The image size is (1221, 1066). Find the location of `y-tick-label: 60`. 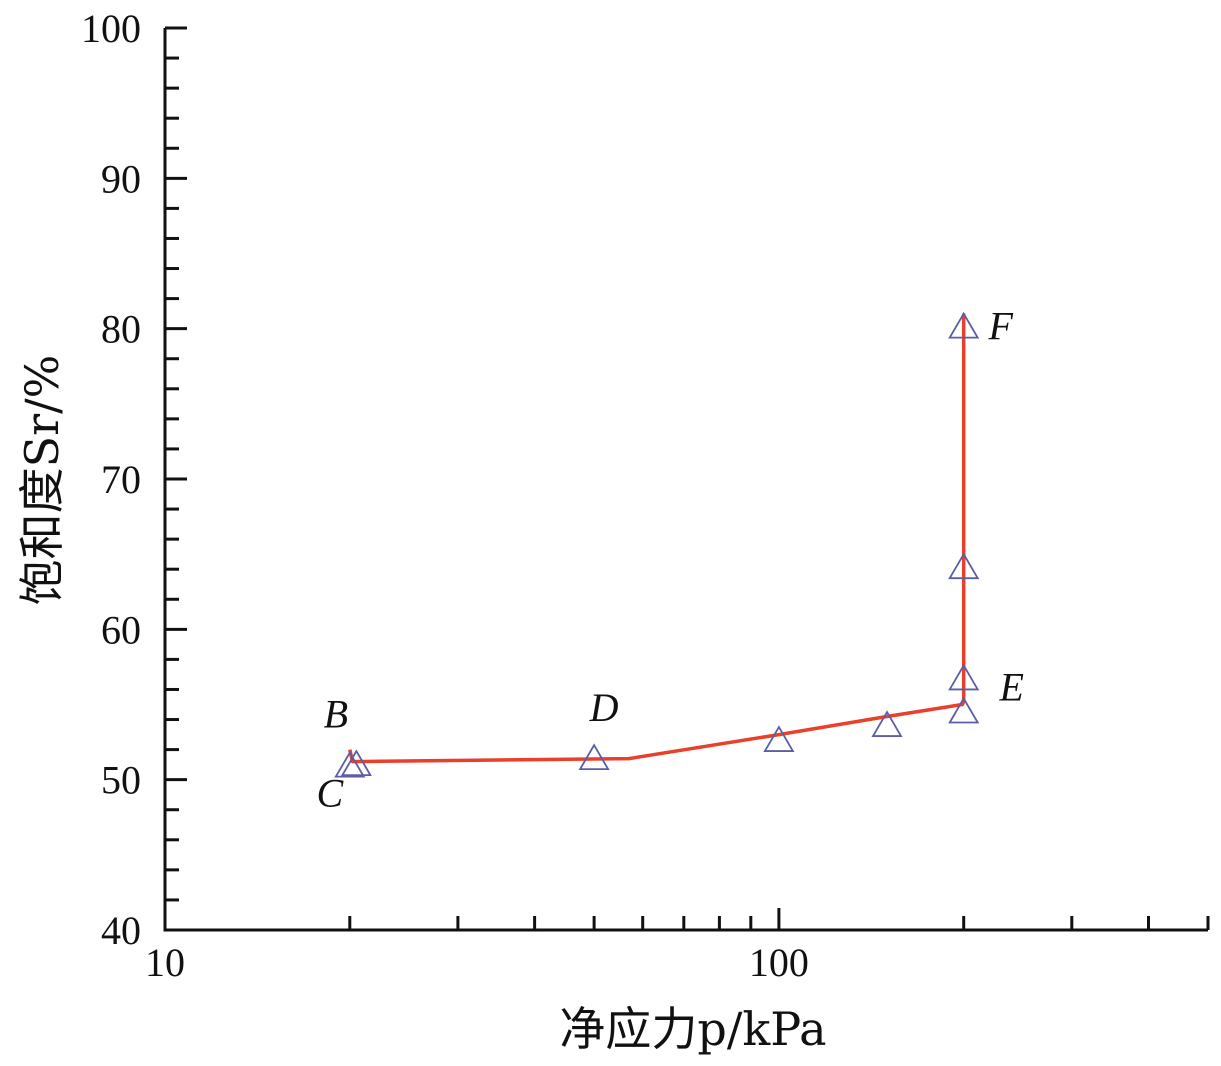

y-tick-label: 60 is located at coordinates (121, 629).